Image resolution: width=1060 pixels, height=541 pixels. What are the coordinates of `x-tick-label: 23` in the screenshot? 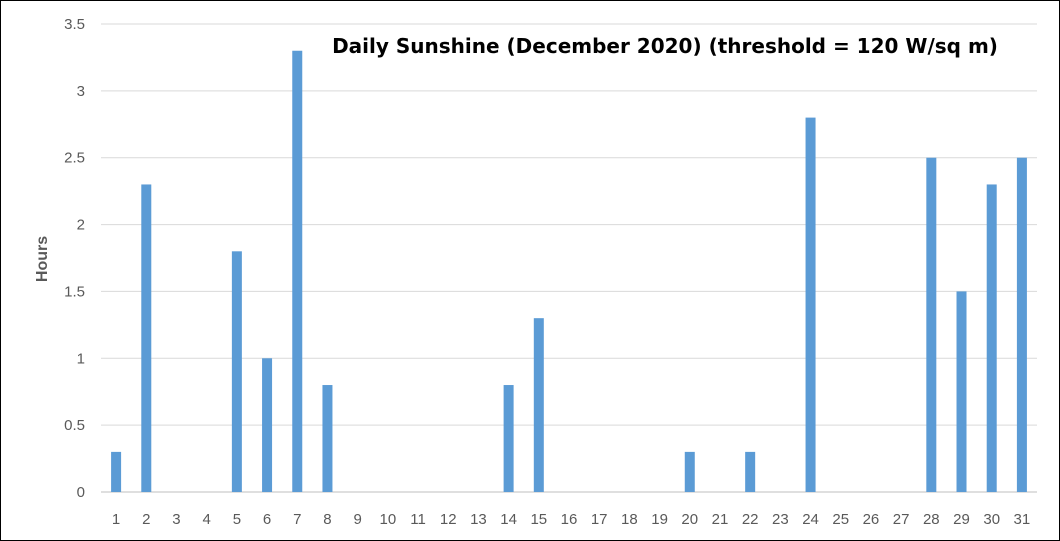 It's located at (780, 519).